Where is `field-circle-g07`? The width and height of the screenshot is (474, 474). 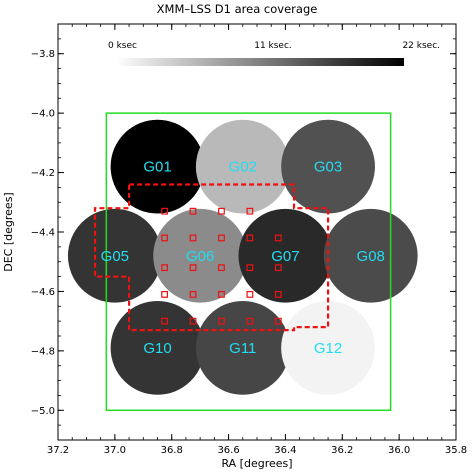 field-circle-g07 is located at coordinates (285, 255).